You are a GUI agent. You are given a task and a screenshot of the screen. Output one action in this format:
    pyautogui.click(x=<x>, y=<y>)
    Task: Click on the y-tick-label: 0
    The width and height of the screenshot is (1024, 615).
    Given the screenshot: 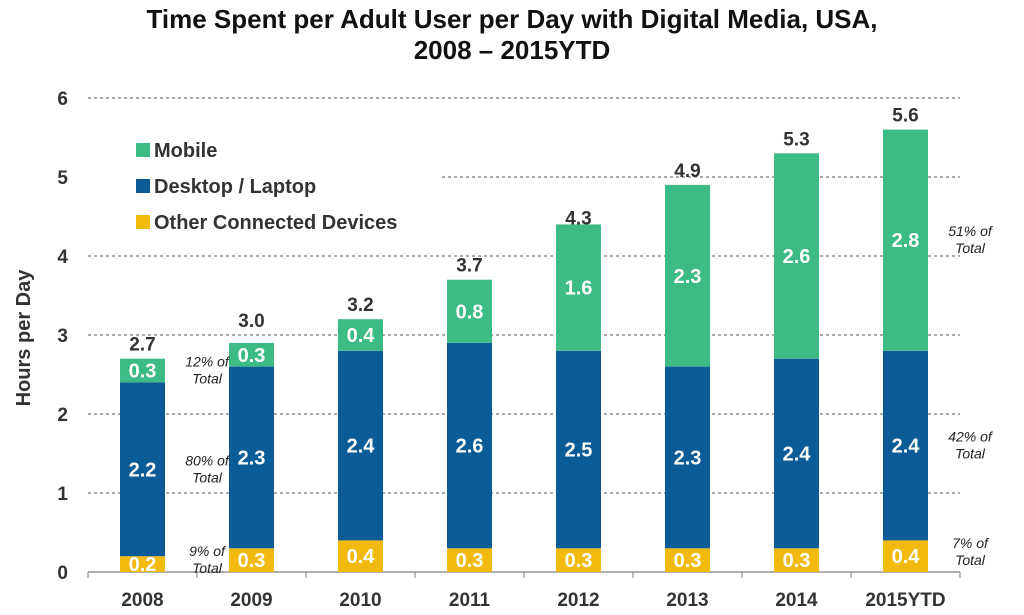 What is the action you would take?
    pyautogui.click(x=62, y=573)
    